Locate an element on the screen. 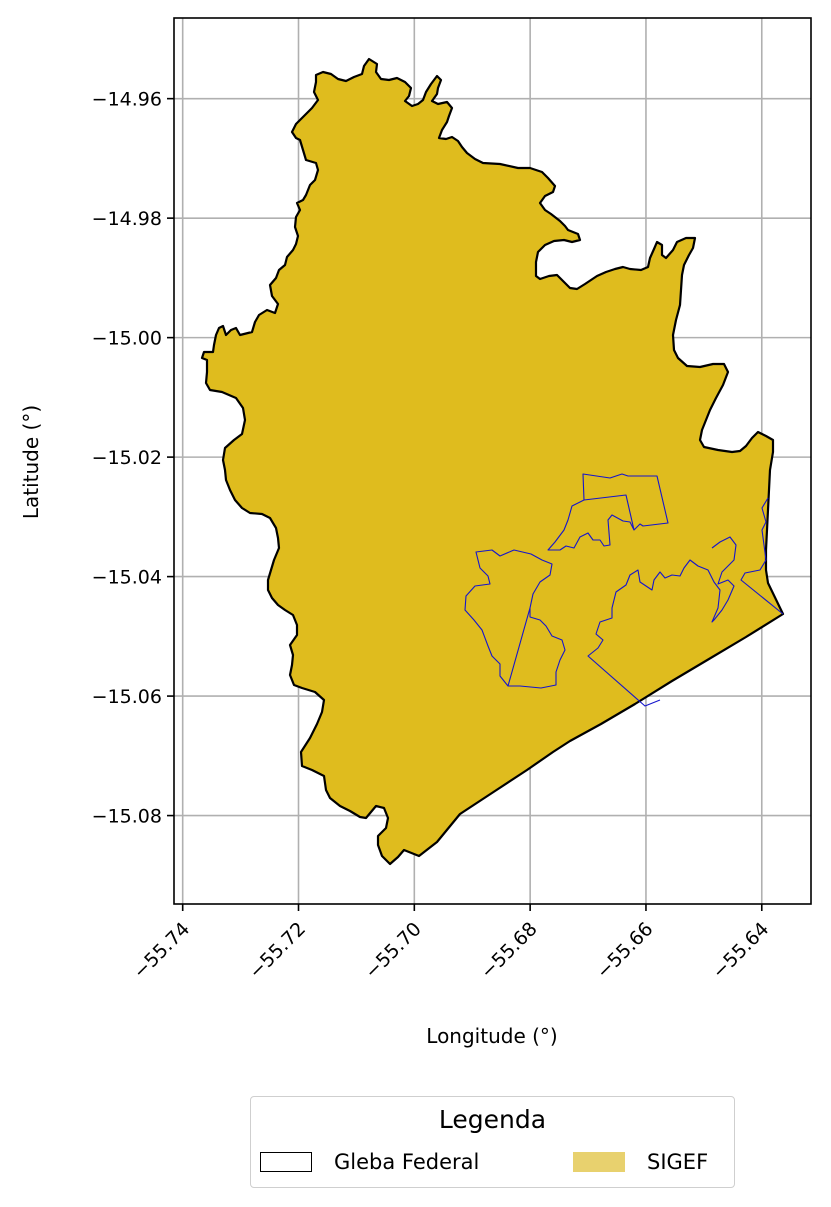 The width and height of the screenshot is (831, 1207). y-tick-label: −15.02 is located at coordinates (127, 458).